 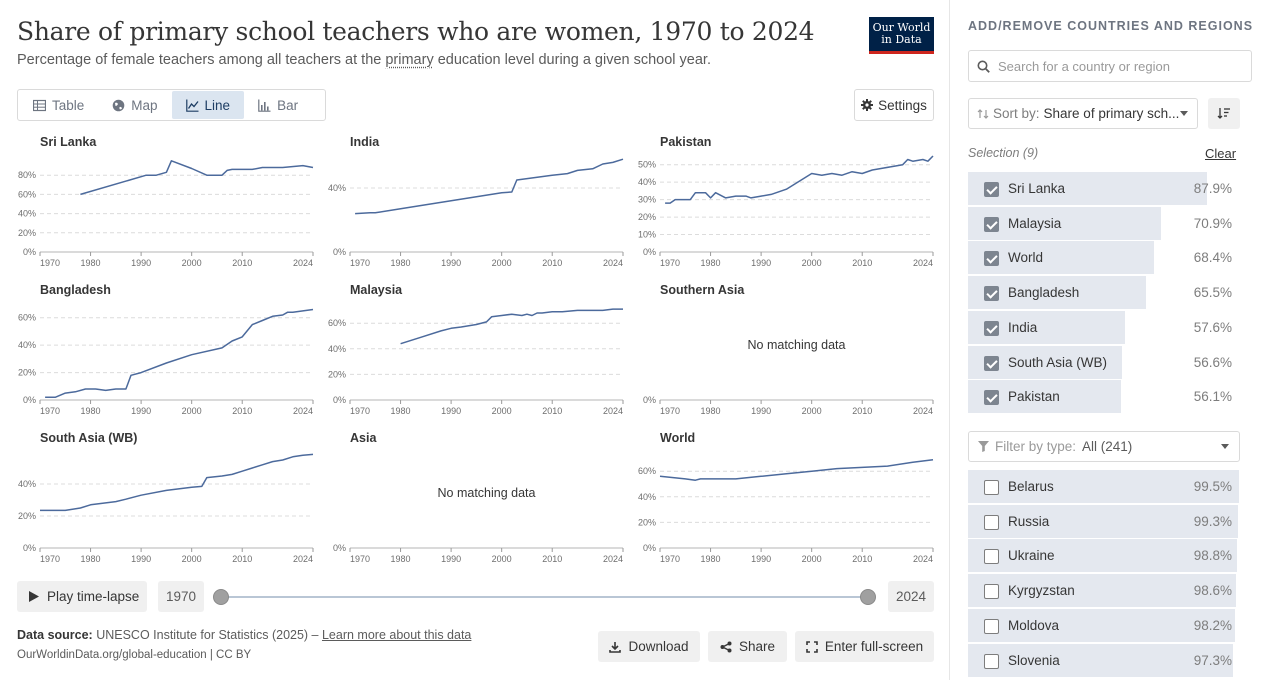 I want to click on bar-chart-icon, so click(x=264, y=105).